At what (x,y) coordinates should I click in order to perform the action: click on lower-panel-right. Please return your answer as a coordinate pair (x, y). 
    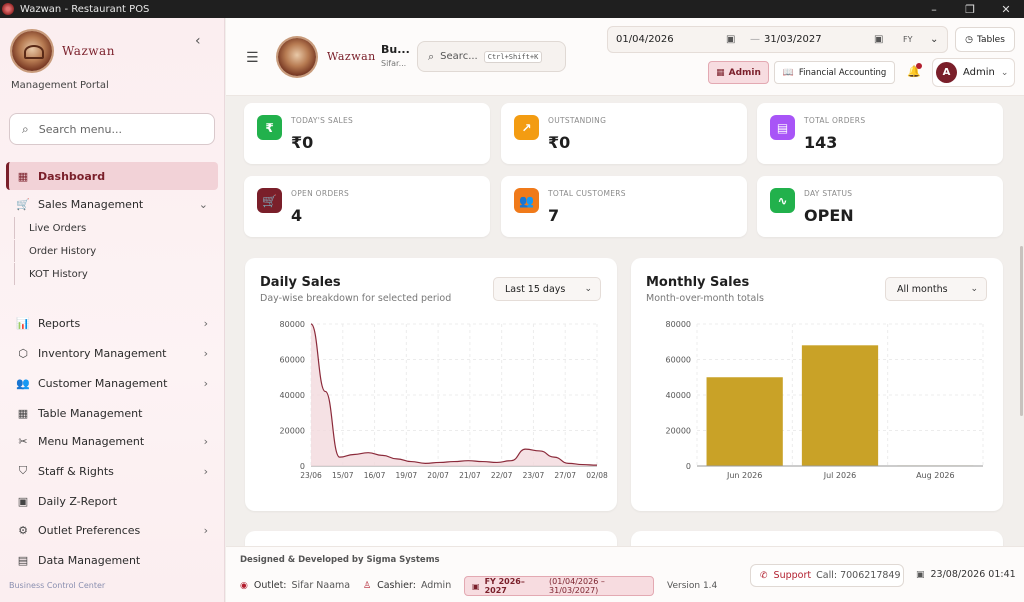
    Looking at the image, I should click on (817, 538).